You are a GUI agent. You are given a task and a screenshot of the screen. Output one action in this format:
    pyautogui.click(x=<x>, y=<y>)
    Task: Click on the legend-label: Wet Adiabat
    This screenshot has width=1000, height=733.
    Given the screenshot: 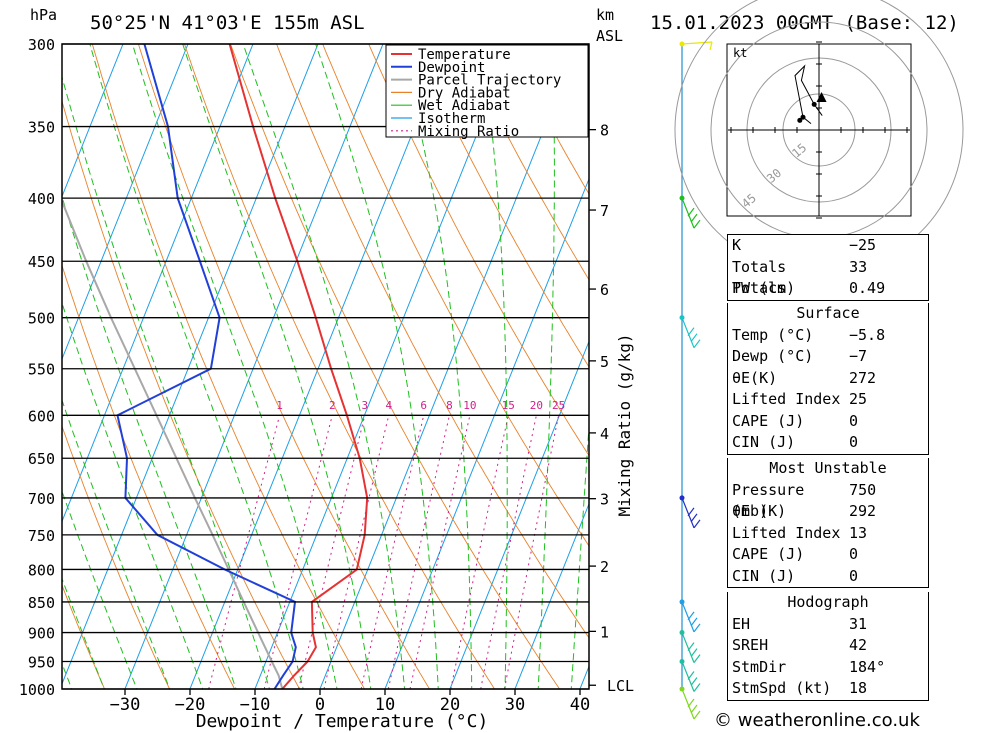 What is the action you would take?
    pyautogui.click(x=464, y=106)
    